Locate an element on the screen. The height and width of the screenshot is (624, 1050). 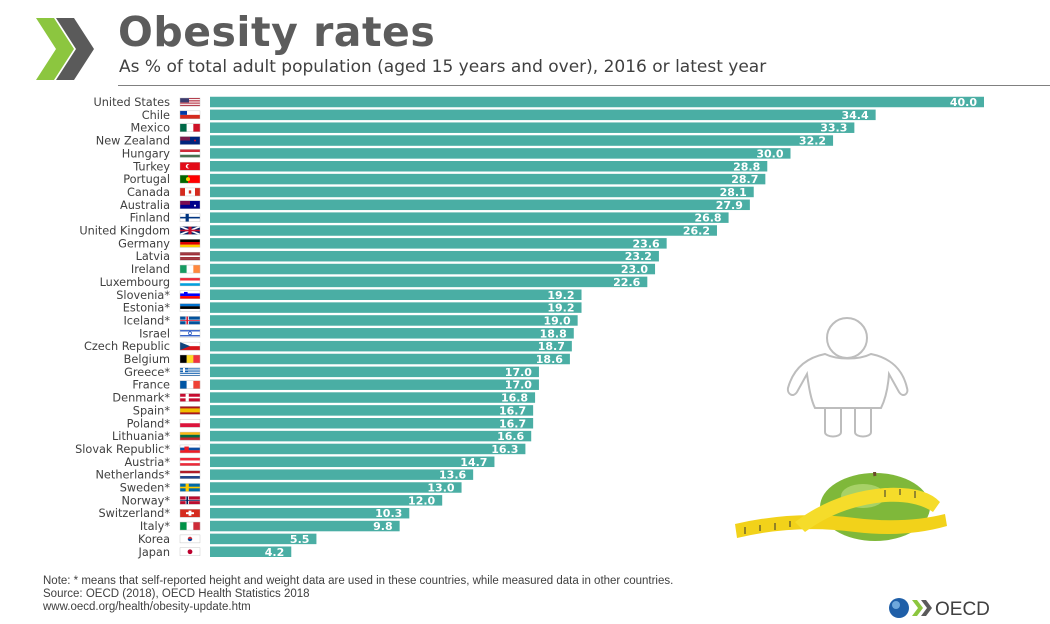
country-label: Chile is located at coordinates (156, 115).